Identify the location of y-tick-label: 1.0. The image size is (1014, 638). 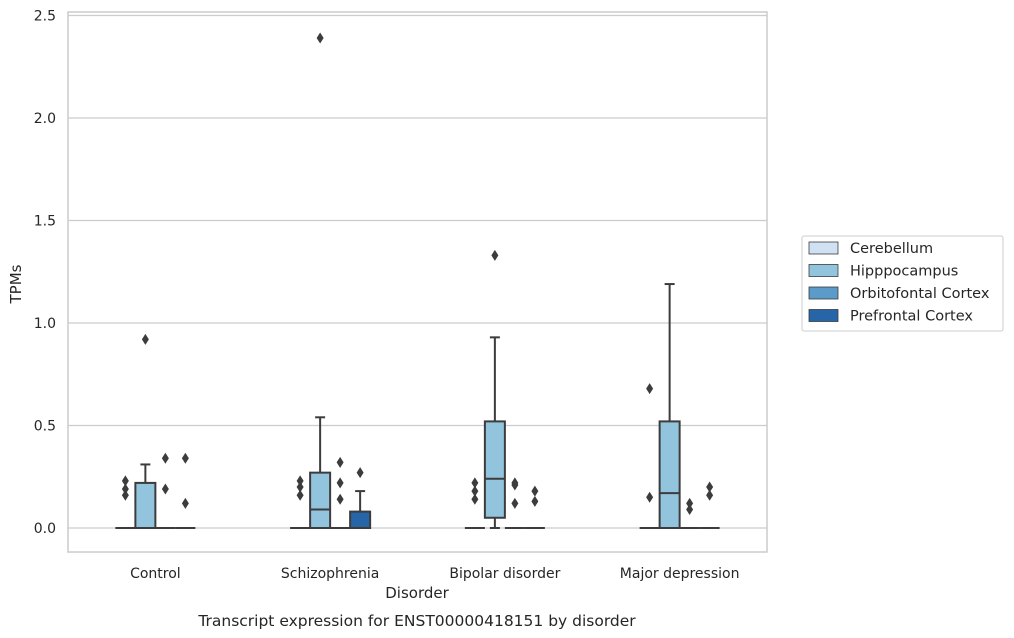
(45, 324).